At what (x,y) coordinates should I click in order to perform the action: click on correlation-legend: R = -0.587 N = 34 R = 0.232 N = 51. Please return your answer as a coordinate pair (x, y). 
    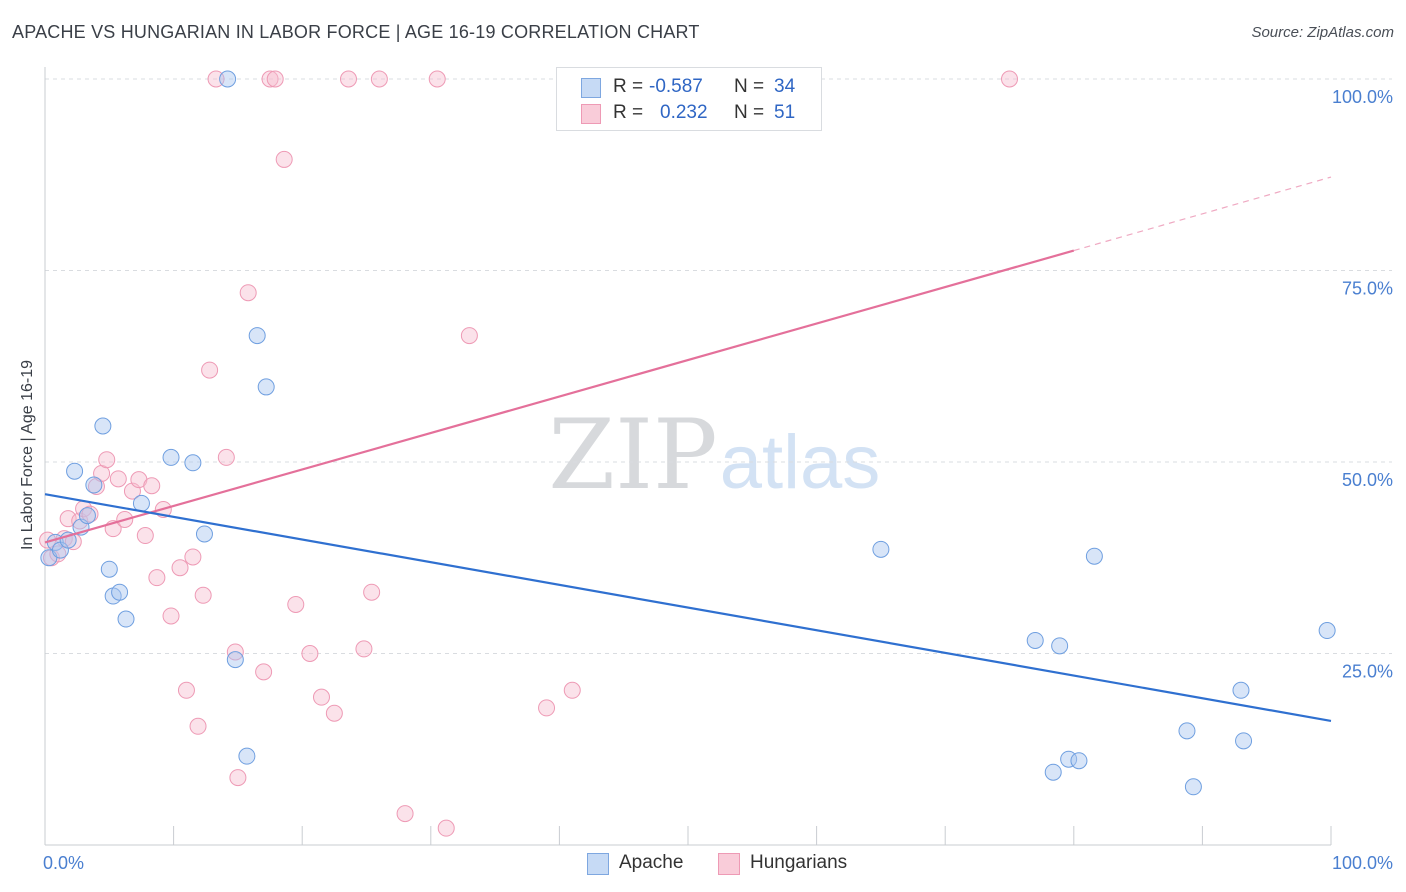
    Looking at the image, I should click on (689, 99).